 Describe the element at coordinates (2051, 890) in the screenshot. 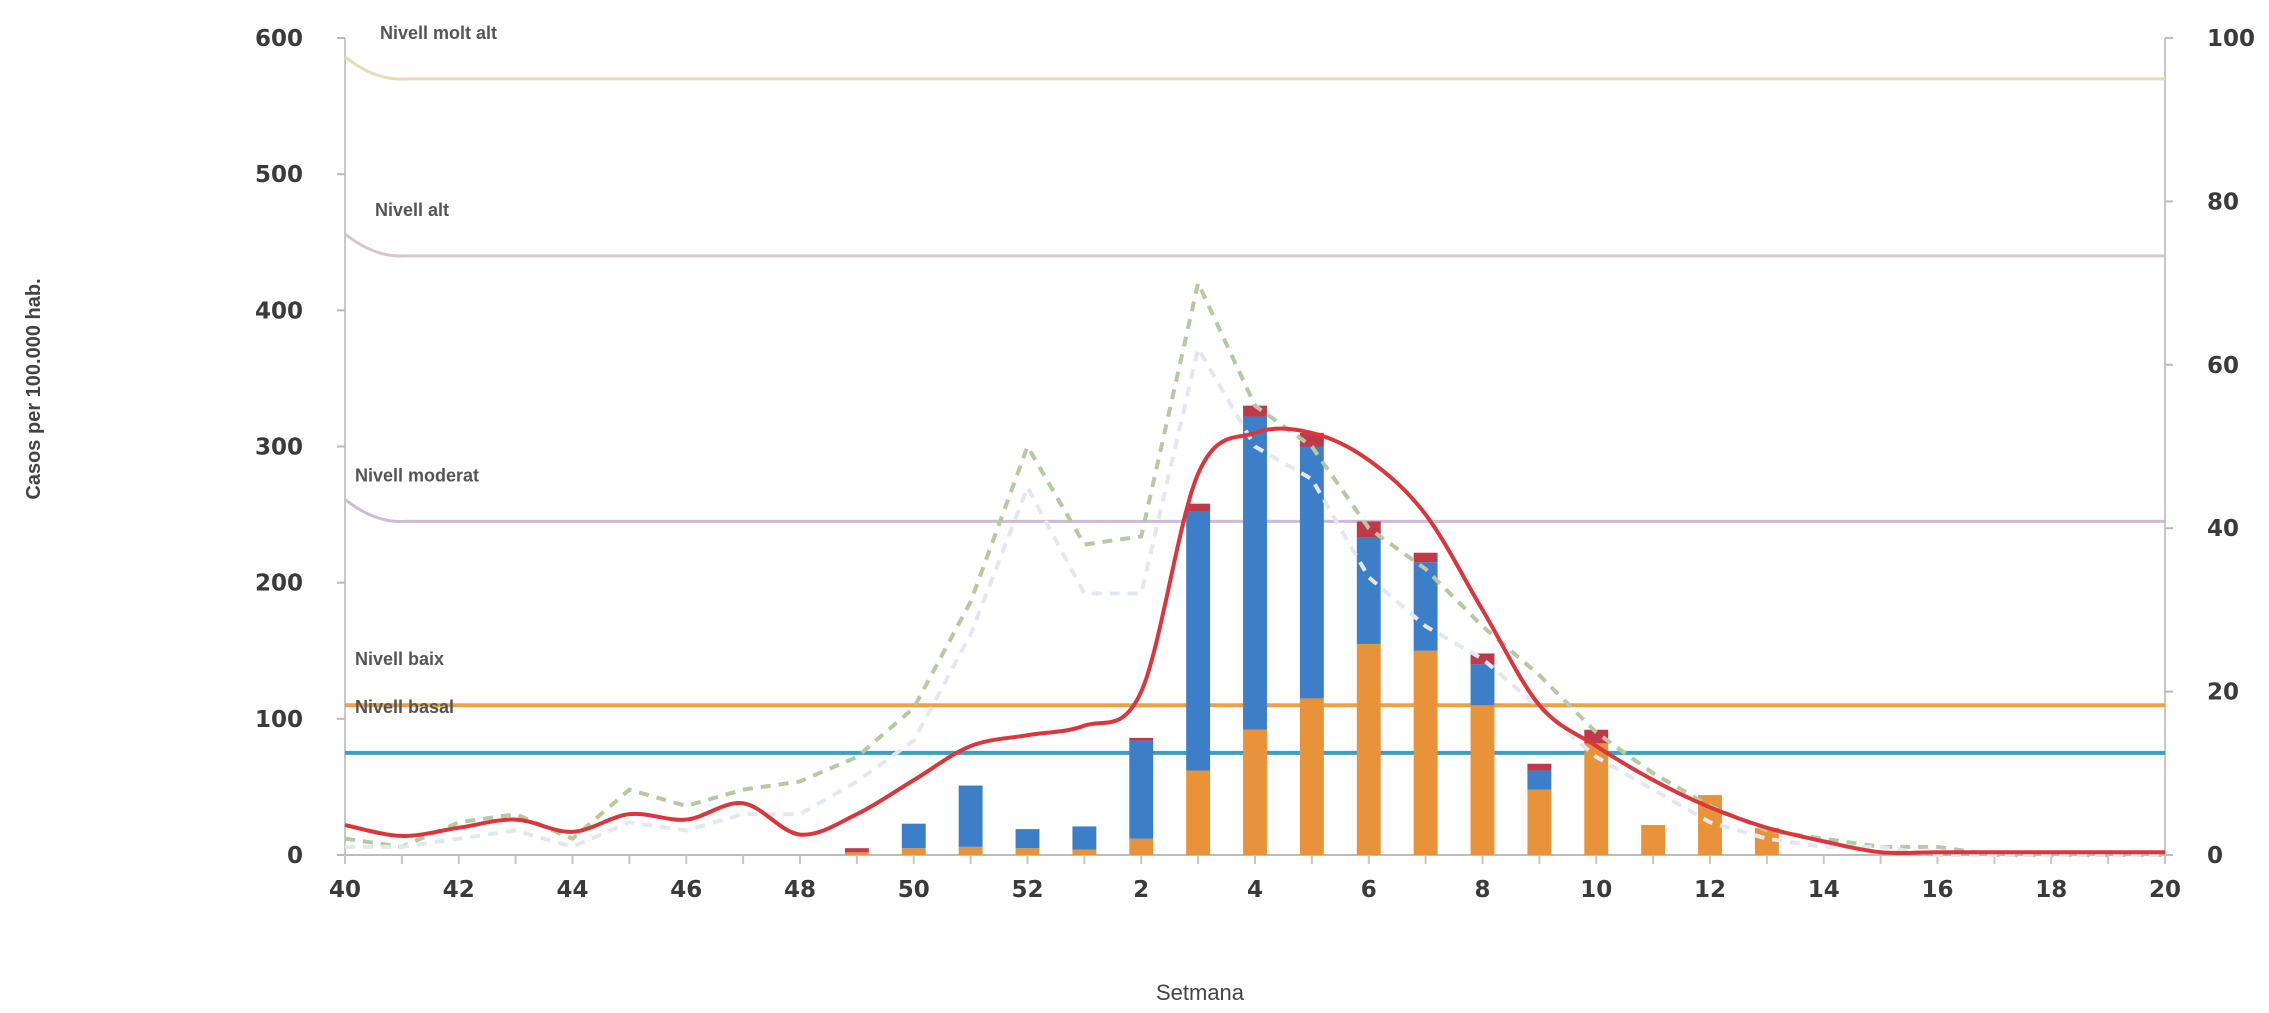

I see `x-tick-label: 18` at that location.